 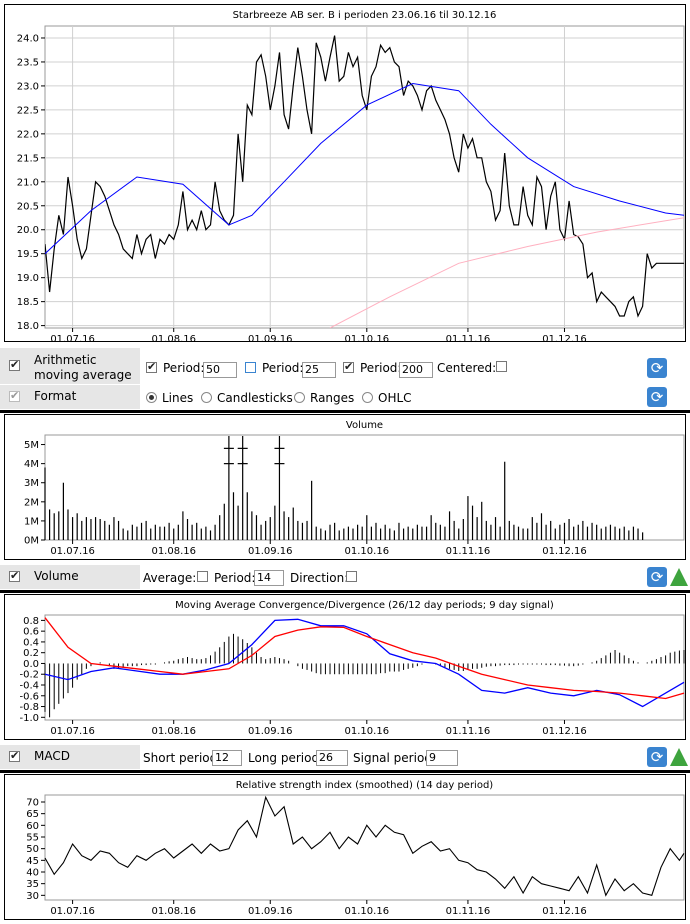 I want to click on y-tick-label: 0.2, so click(x=31, y=653).